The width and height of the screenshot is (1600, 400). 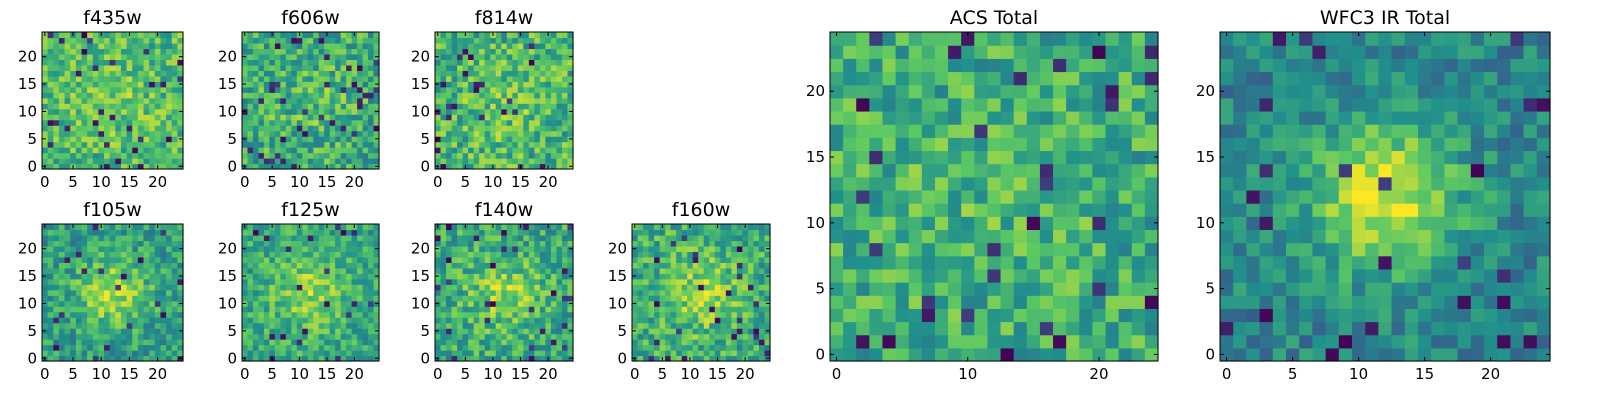 I want to click on axes-frame, so click(x=310, y=100).